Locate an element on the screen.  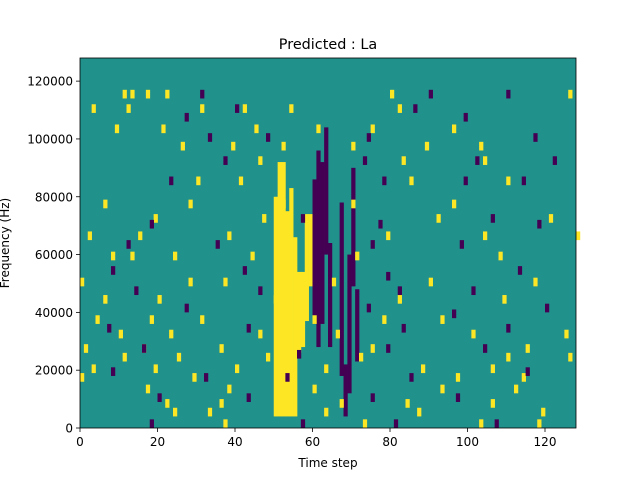
x-tick-label: 20 is located at coordinates (157, 442).